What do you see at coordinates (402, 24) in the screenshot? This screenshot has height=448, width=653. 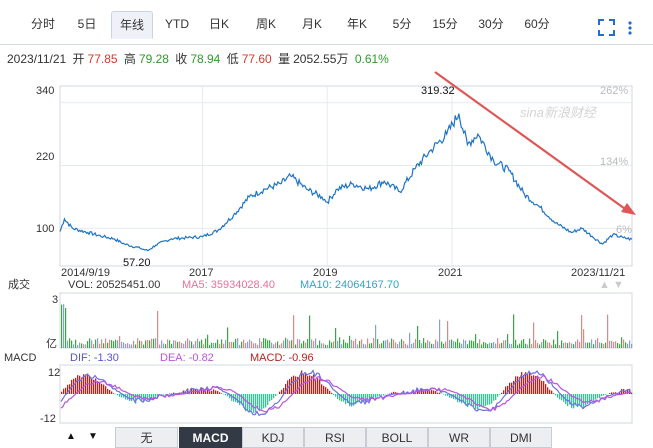 I see `tab-5min: 5分` at bounding box center [402, 24].